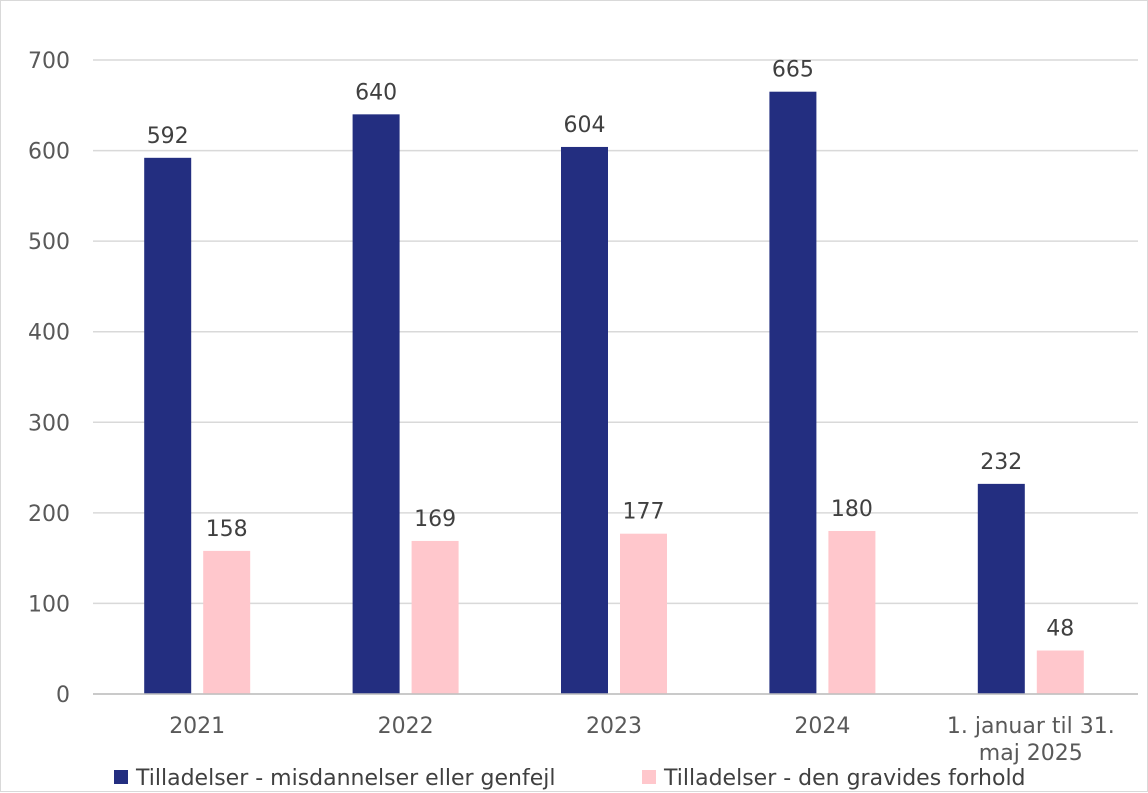 The image size is (1148, 793). I want to click on legend-label-series-2: Tilladelser - den gravides forhold, so click(844, 778).